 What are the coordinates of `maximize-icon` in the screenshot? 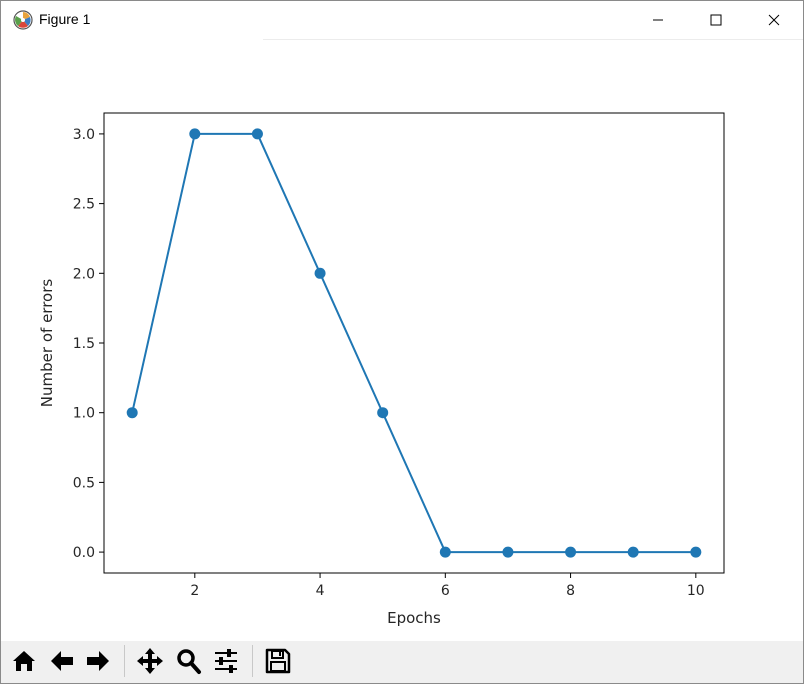 It's located at (716, 20).